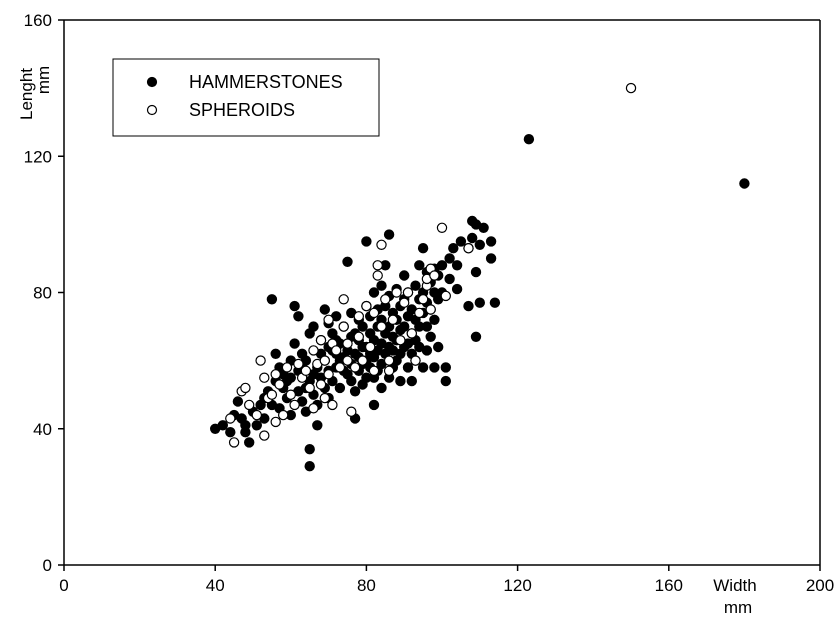  Describe the element at coordinates (63, 585) in the screenshot. I see `x-tick-label: 0` at that location.